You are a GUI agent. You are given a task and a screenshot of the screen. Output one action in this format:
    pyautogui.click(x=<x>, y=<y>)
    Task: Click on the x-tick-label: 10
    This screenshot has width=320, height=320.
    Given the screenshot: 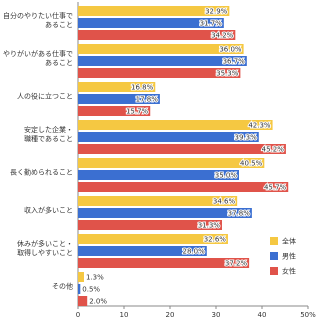 What is the action you would take?
    pyautogui.click(x=124, y=315)
    